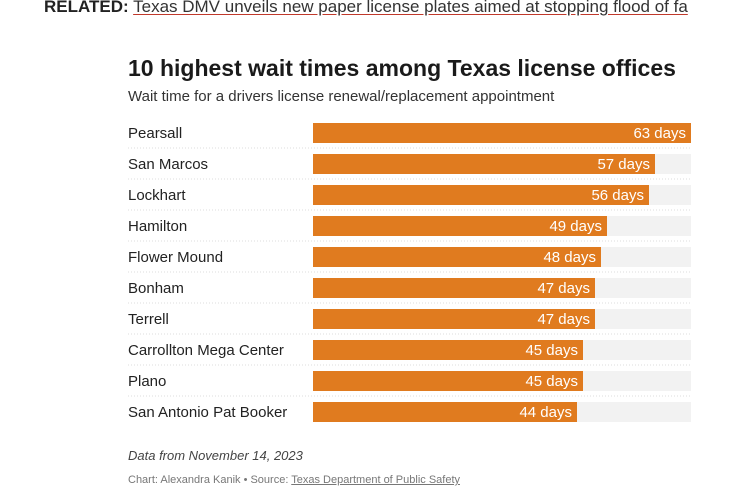 This screenshot has width=741, height=503. What do you see at coordinates (157, 226) in the screenshot?
I see `category-label: Hamilton` at bounding box center [157, 226].